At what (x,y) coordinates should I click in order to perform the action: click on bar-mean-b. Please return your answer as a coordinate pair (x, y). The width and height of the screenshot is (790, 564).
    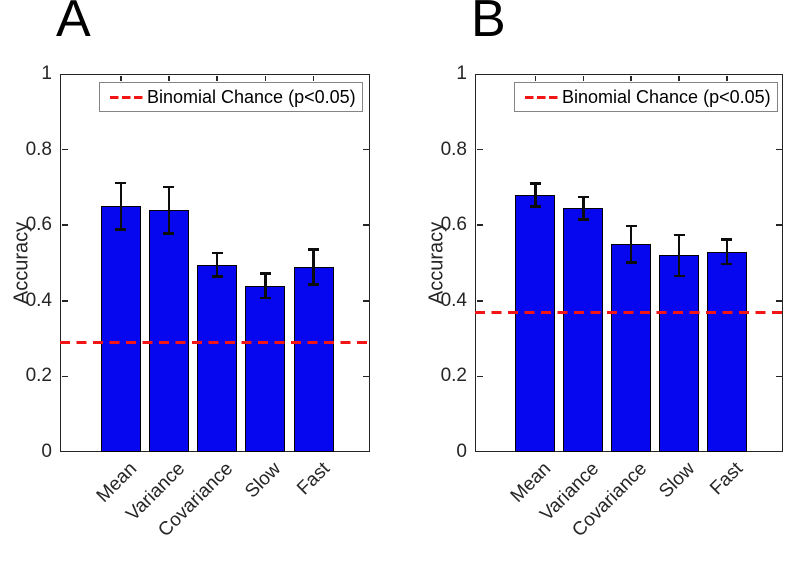
    Looking at the image, I should click on (535, 323).